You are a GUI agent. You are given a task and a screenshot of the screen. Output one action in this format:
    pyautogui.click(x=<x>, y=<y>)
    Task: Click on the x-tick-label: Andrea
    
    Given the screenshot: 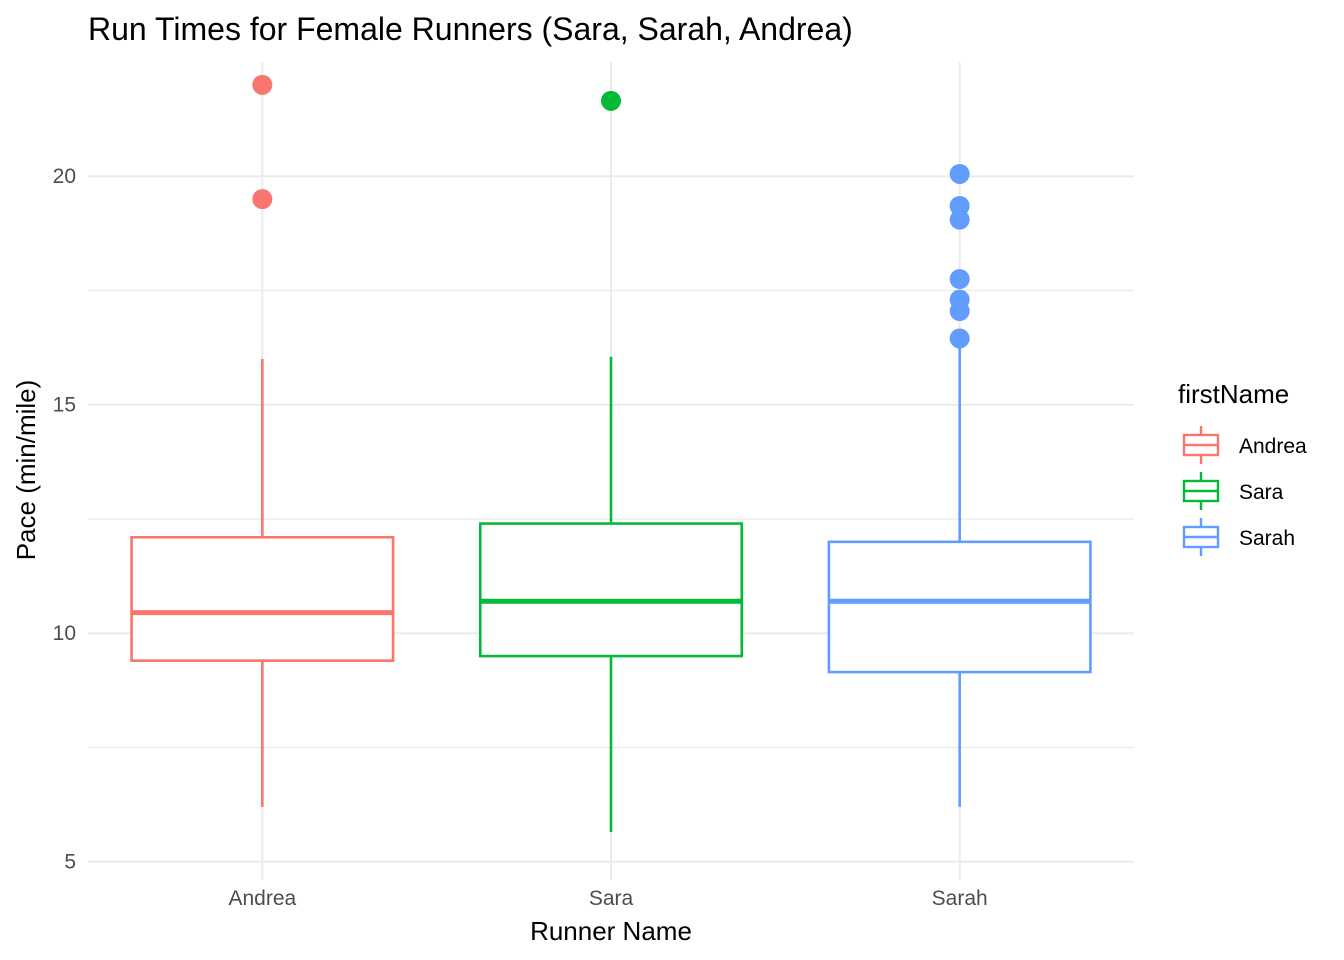 What is the action you would take?
    pyautogui.click(x=262, y=898)
    